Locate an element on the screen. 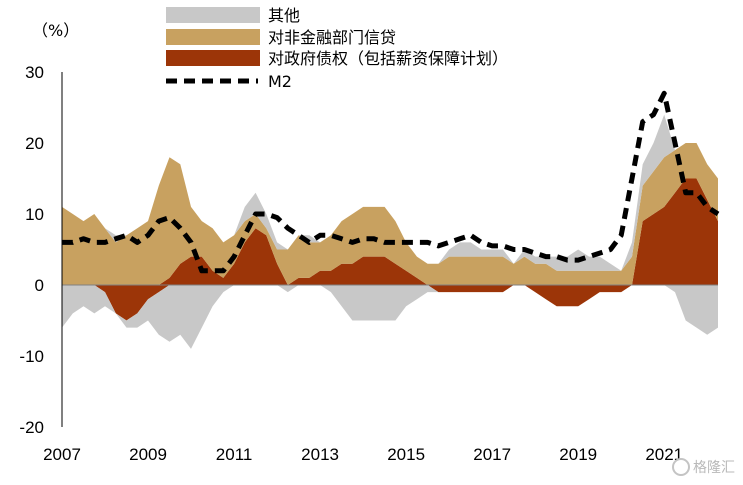 This screenshot has width=743, height=485. series-government-claims-negative is located at coordinates (390, 303).